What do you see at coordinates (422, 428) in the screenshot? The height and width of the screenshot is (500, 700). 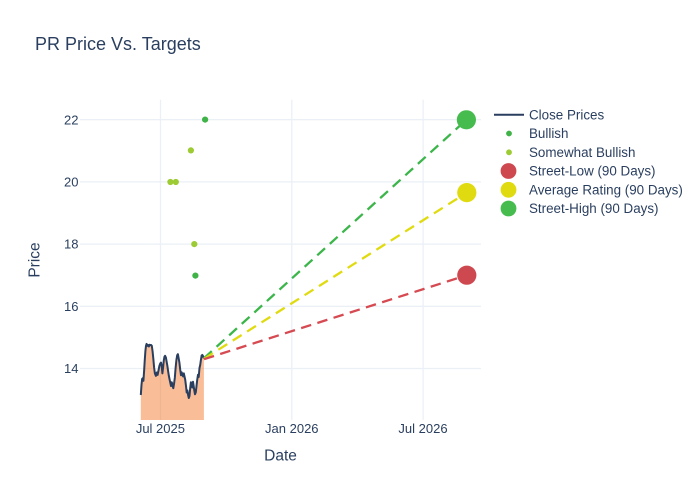 I see `svg-text: Jul 2026` at bounding box center [422, 428].